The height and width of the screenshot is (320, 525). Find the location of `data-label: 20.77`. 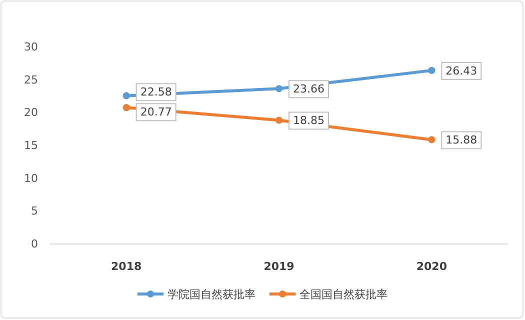

data-label: 20.77 is located at coordinates (156, 112).